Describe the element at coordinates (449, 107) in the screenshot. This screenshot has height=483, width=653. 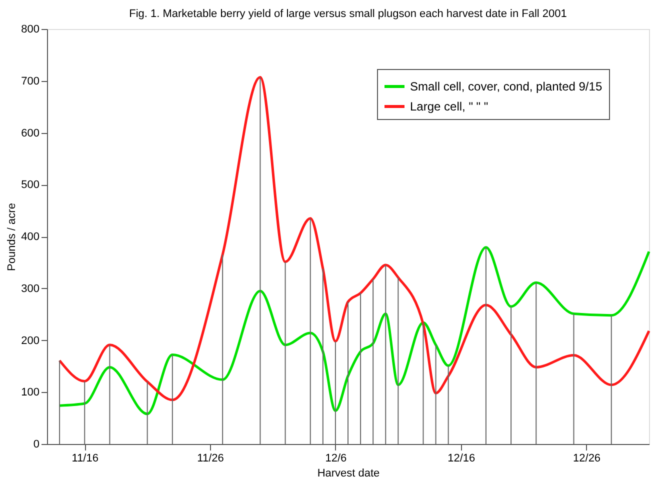
I see `legend-label: Large cell, " " "` at that location.